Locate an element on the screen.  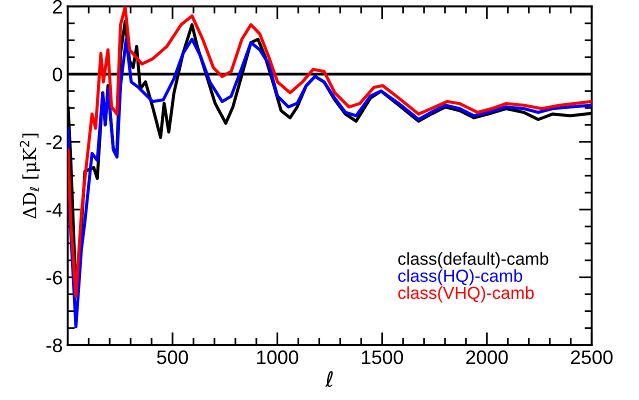
y-tick-label: -4 is located at coordinates (54, 210).